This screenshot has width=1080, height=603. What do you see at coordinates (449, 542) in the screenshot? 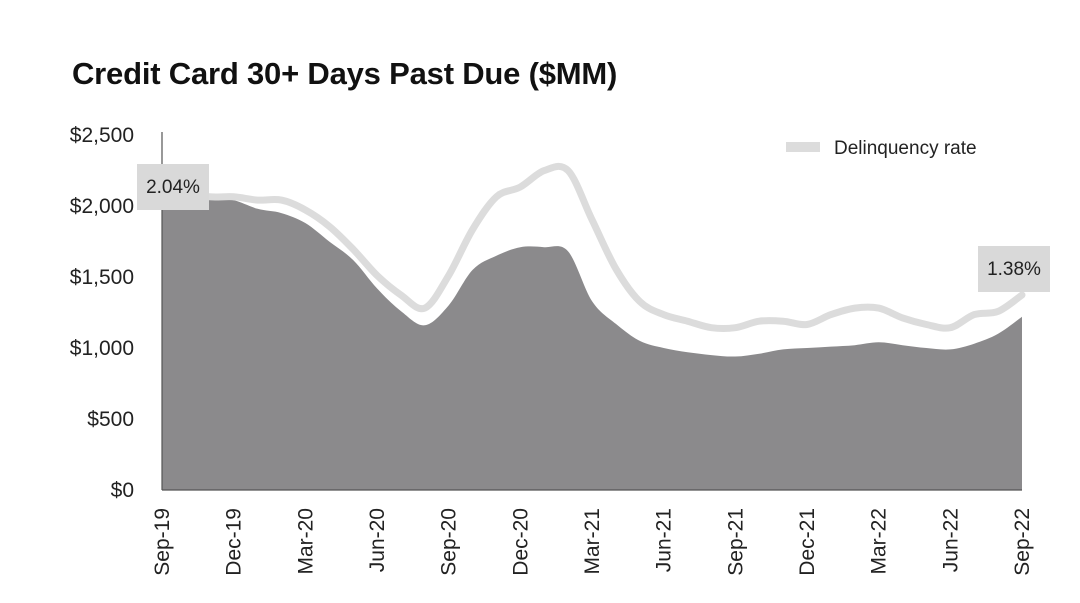
I see `x-tick-label: Sep-20` at bounding box center [449, 542].